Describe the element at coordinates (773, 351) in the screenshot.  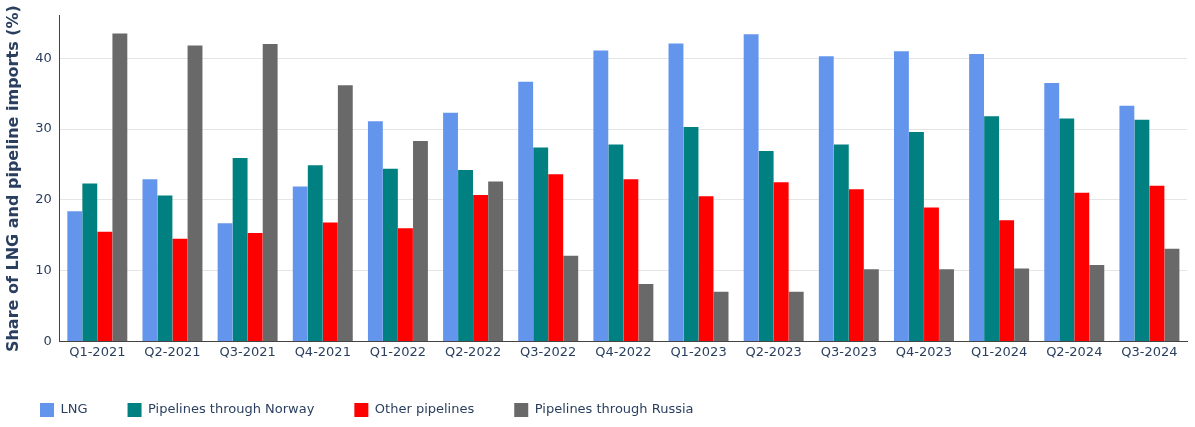
I see `x-tick-label: Q2-2023` at that location.